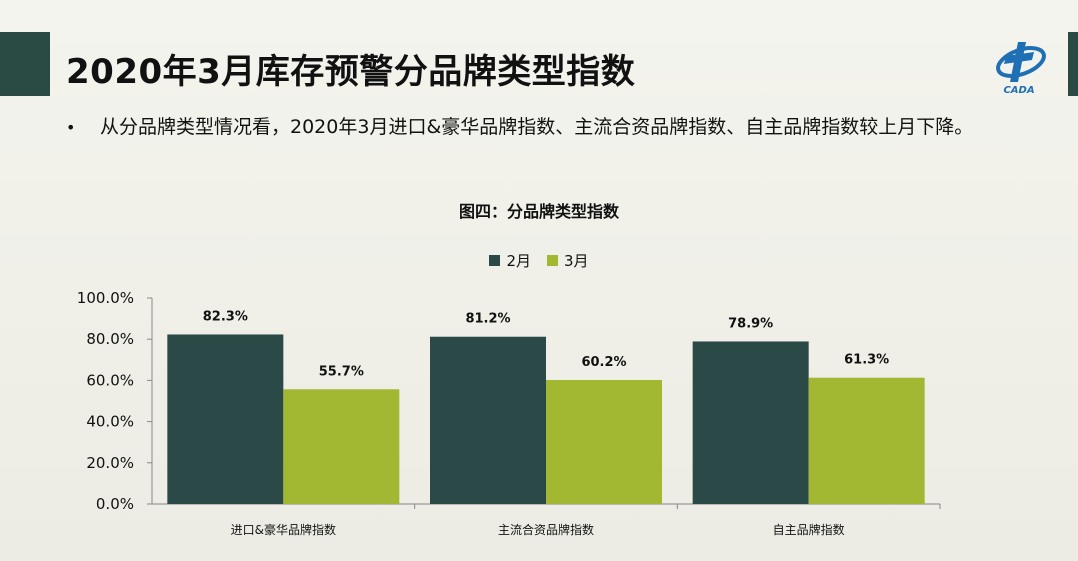  I want to click on title-accent-bar-left, so click(25, 64).